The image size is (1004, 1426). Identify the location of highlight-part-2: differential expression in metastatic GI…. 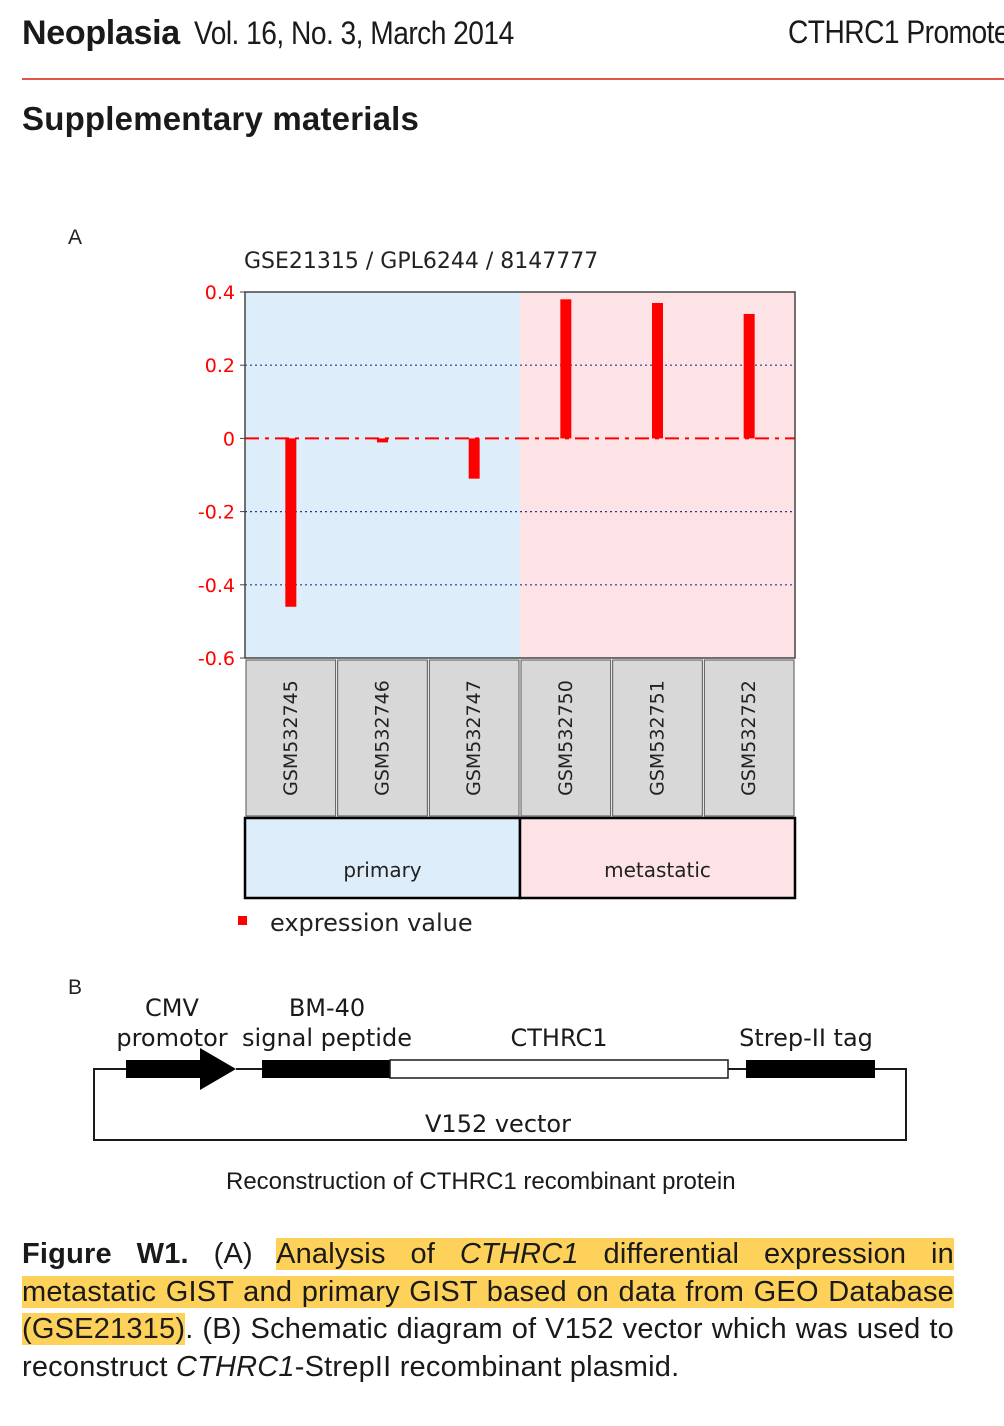
(488, 1291).